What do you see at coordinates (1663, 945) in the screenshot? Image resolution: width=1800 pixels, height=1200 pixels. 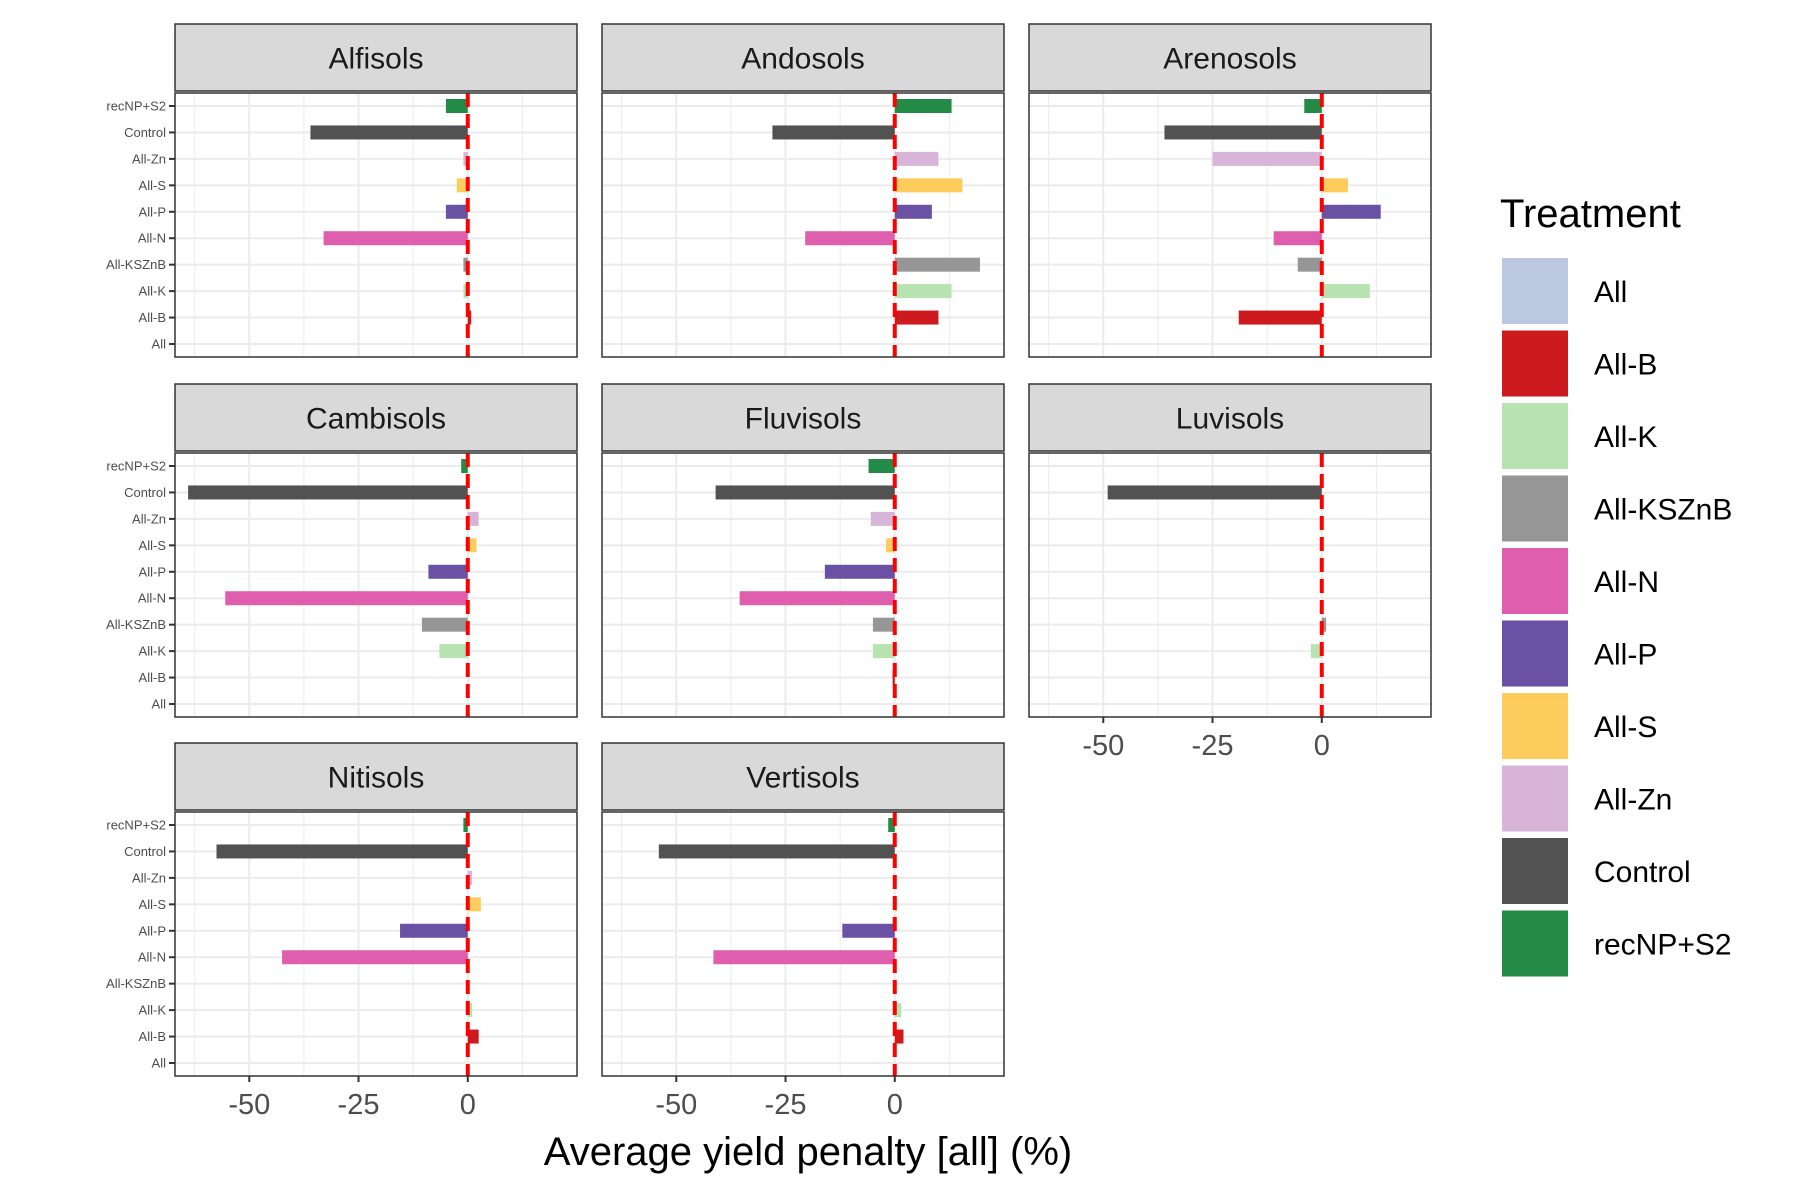 I see `legend-label: recNP+S2` at bounding box center [1663, 945].